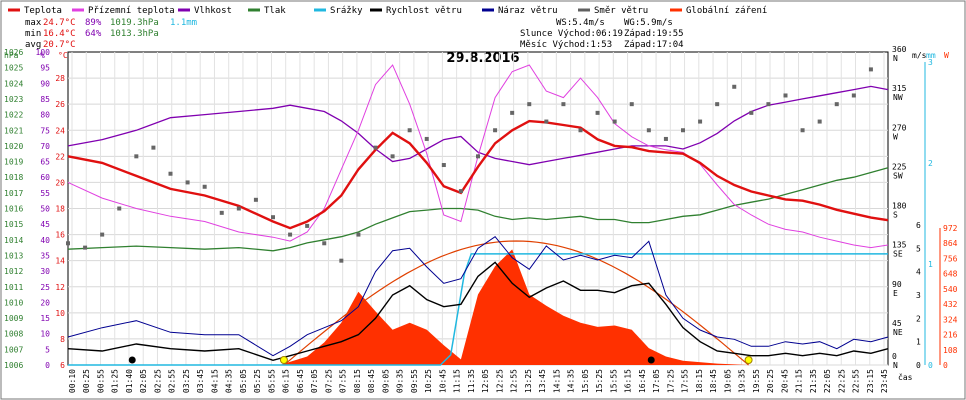  Describe the element at coordinates (485, 381) in the screenshot. I see `time-tick-label: 12:05` at that location.